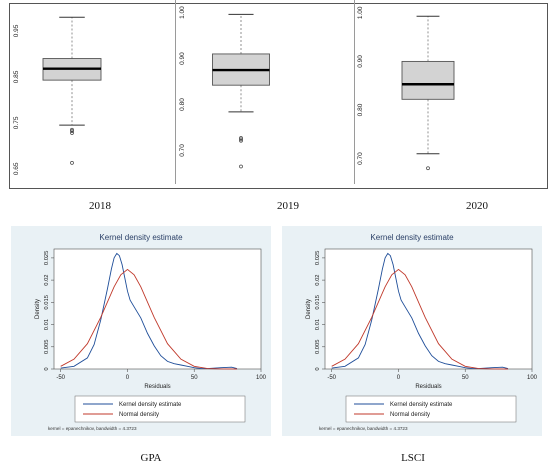  Describe the element at coordinates (38, 309) in the screenshot. I see `y-axis-label-gpa: Density` at that location.